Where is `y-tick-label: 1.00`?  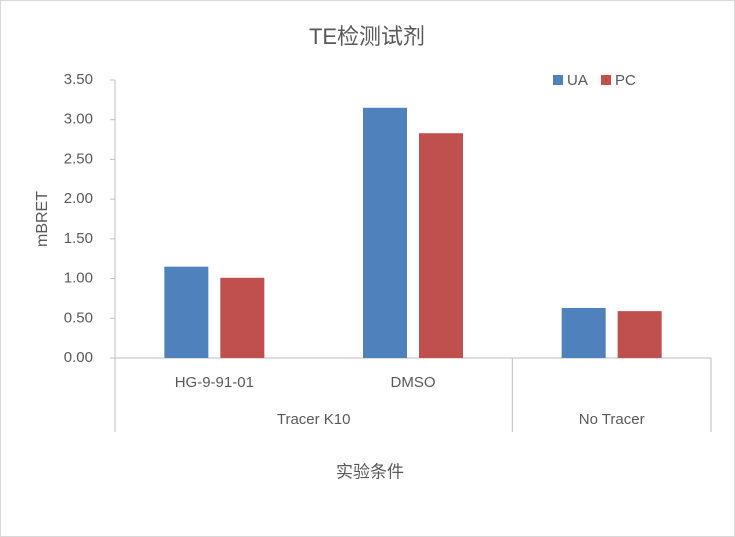
y-tick-label: 1.00 is located at coordinates (78, 278).